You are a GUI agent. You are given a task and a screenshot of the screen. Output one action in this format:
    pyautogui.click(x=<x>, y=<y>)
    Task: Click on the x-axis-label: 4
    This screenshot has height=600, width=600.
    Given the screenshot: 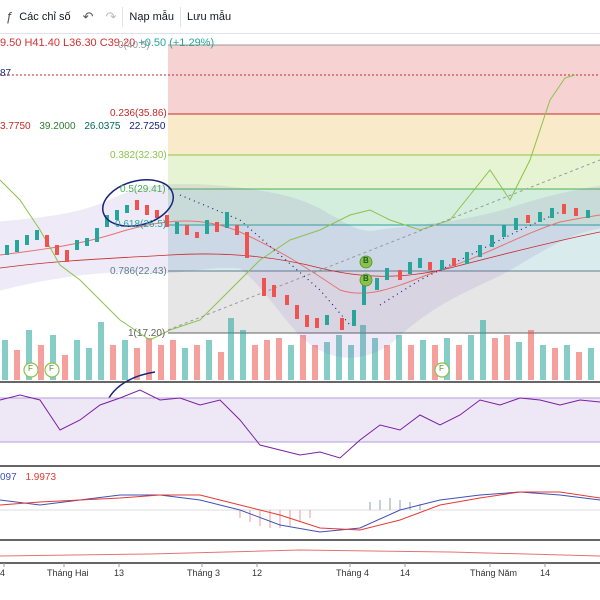 What is the action you would take?
    pyautogui.click(x=3, y=573)
    